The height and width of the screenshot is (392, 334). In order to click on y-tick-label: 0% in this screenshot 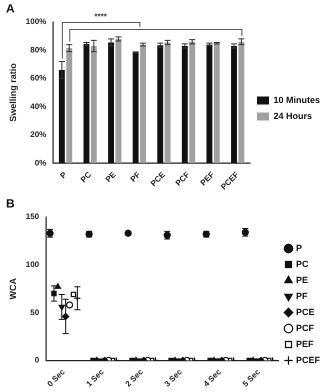, I will do `click(40, 163)`.